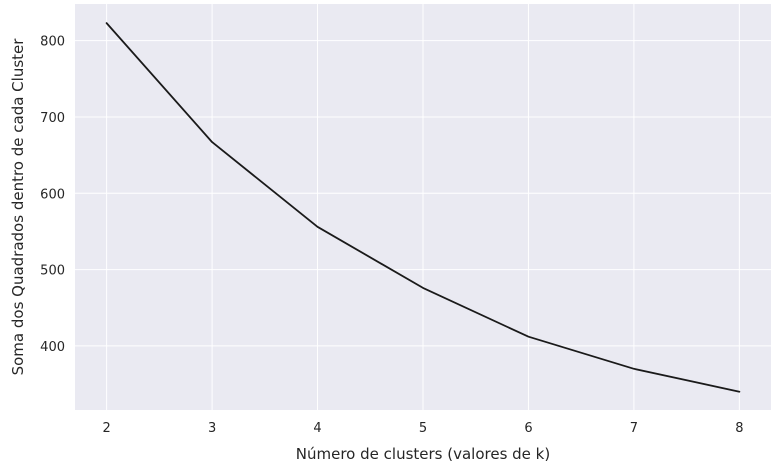 Image resolution: width=779 pixels, height=470 pixels. What do you see at coordinates (634, 428) in the screenshot?
I see `x-tick-label: 7` at bounding box center [634, 428].